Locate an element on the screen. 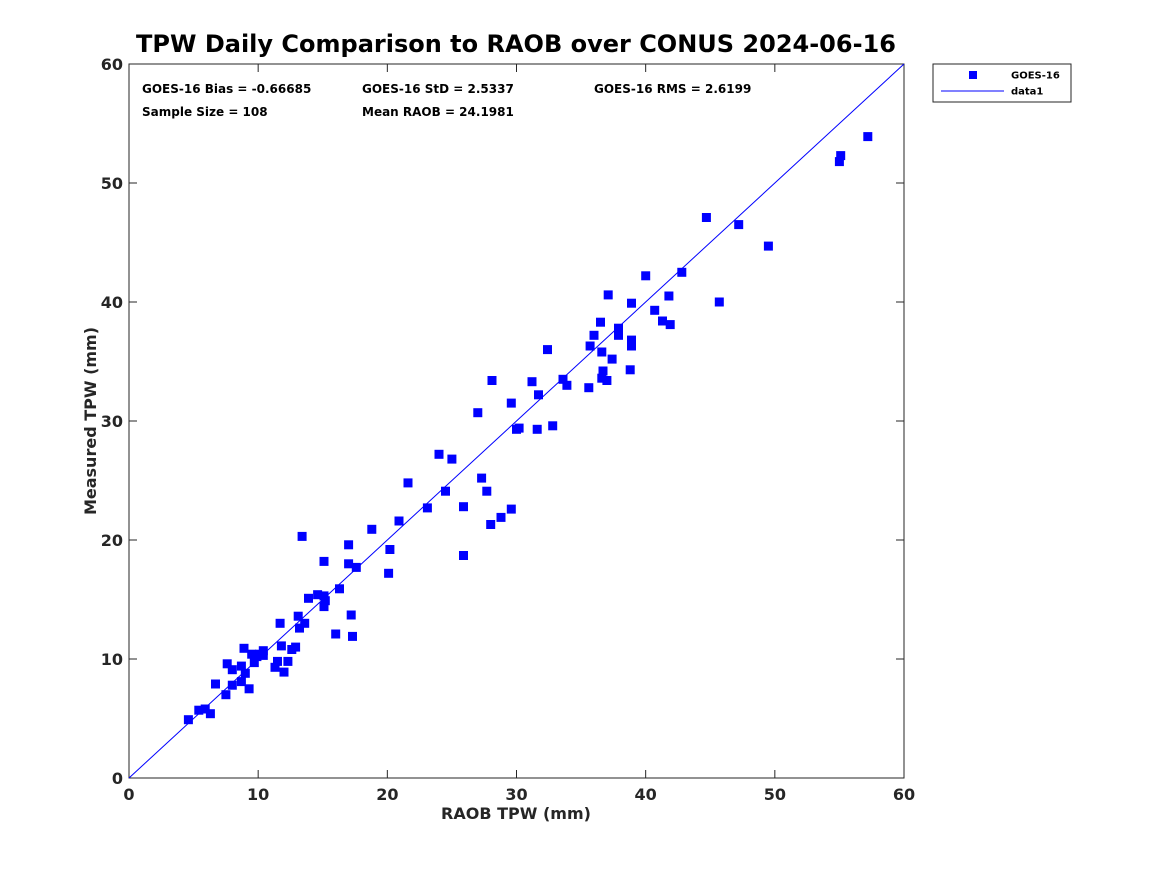  x-tick-label: 40 is located at coordinates (646, 794).